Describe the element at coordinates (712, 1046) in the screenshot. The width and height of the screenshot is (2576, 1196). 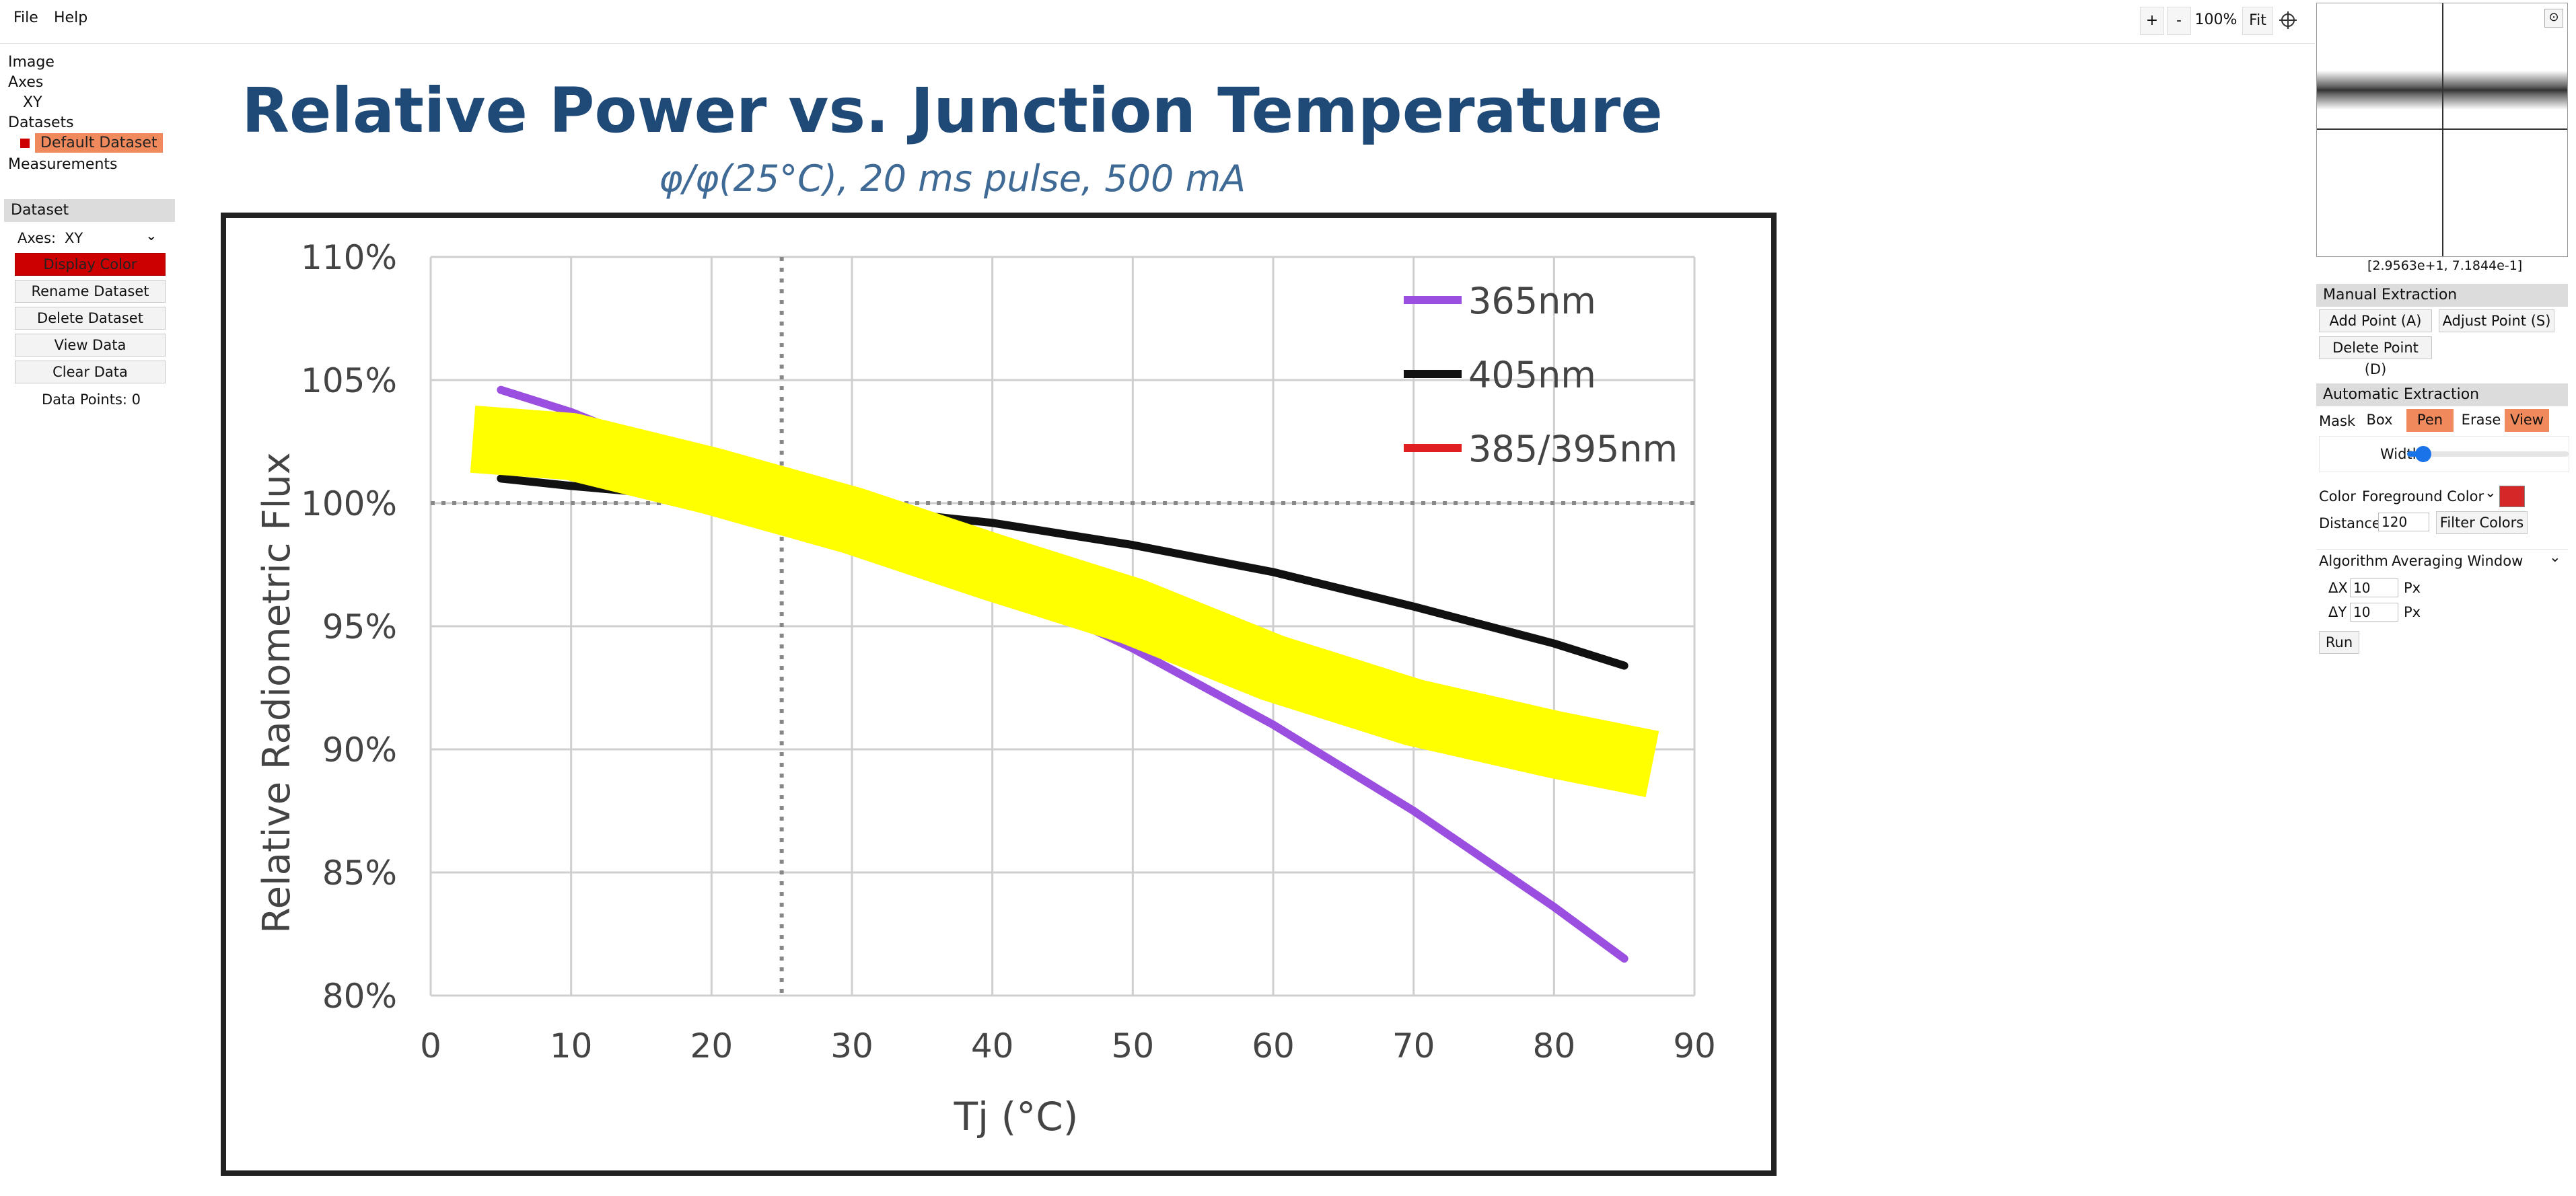
I see `x-tick-label: 20` at that location.